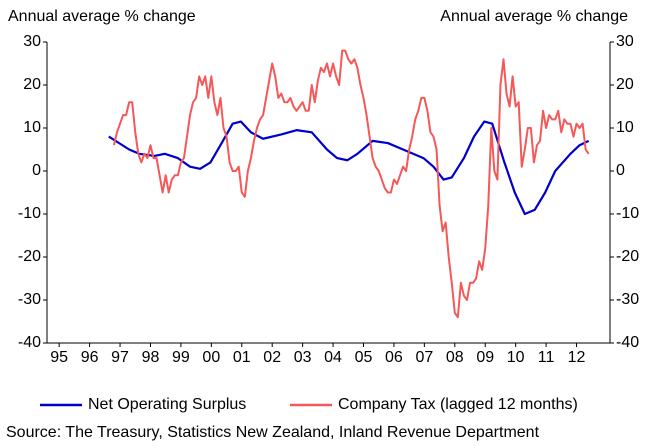  What do you see at coordinates (181, 357) in the screenshot?
I see `x-tick-label: 99` at bounding box center [181, 357].